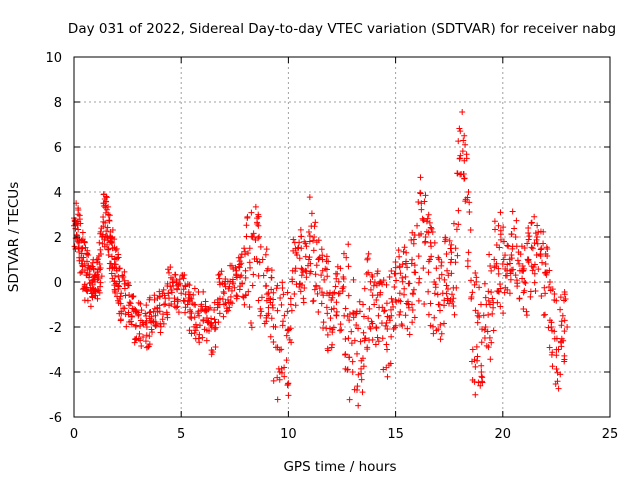 This screenshot has width=640, height=480. Describe the element at coordinates (339, 467) in the screenshot. I see `x-axis-label: GPS time / hours` at that location.